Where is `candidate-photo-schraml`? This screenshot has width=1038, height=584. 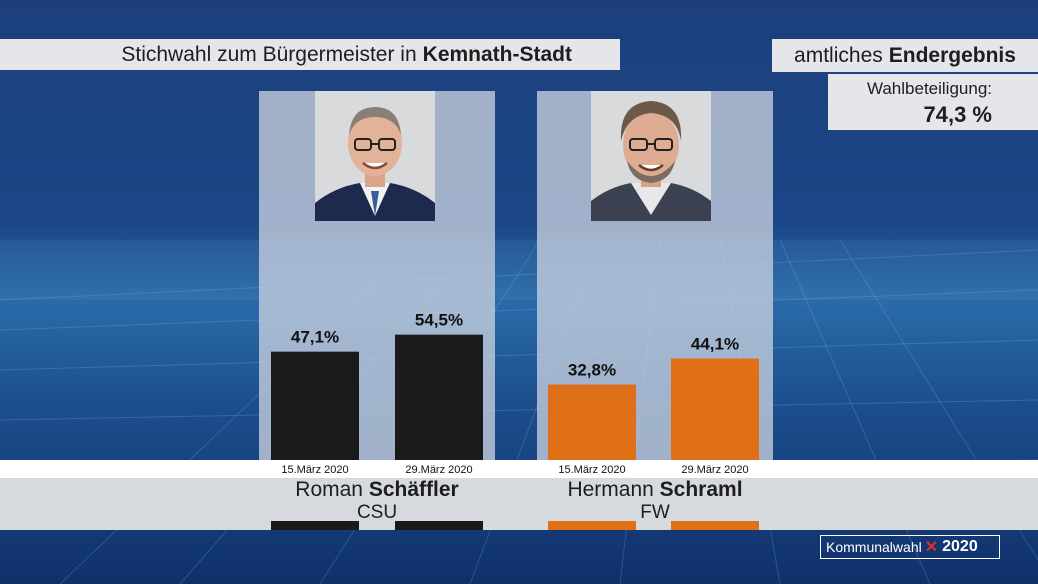 candidate-photo-schraml is located at coordinates (651, 156).